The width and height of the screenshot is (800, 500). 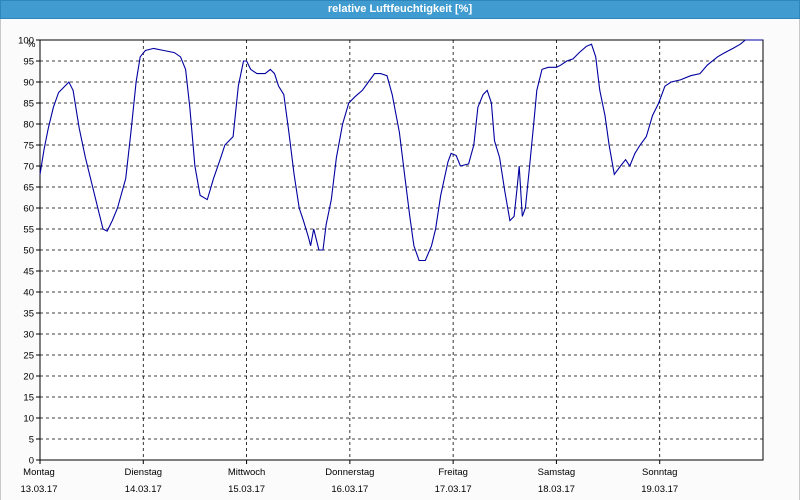 I want to click on y-tick-label: 0, so click(x=31, y=461).